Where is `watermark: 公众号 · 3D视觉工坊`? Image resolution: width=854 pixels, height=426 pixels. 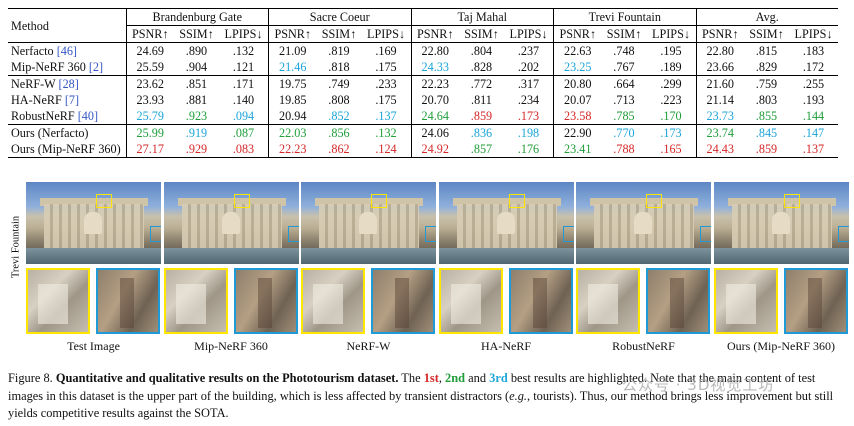 watermark: 公众号 · 3D视觉工坊 is located at coordinates (698, 385).